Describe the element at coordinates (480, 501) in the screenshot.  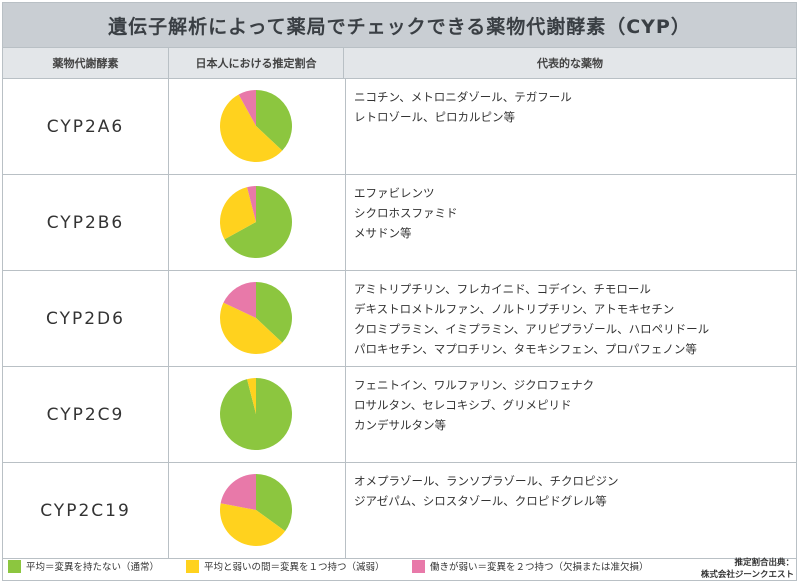
I see `drug-line: ジアゼパム、シロスタゾール、クロピドグレル等` at that location.